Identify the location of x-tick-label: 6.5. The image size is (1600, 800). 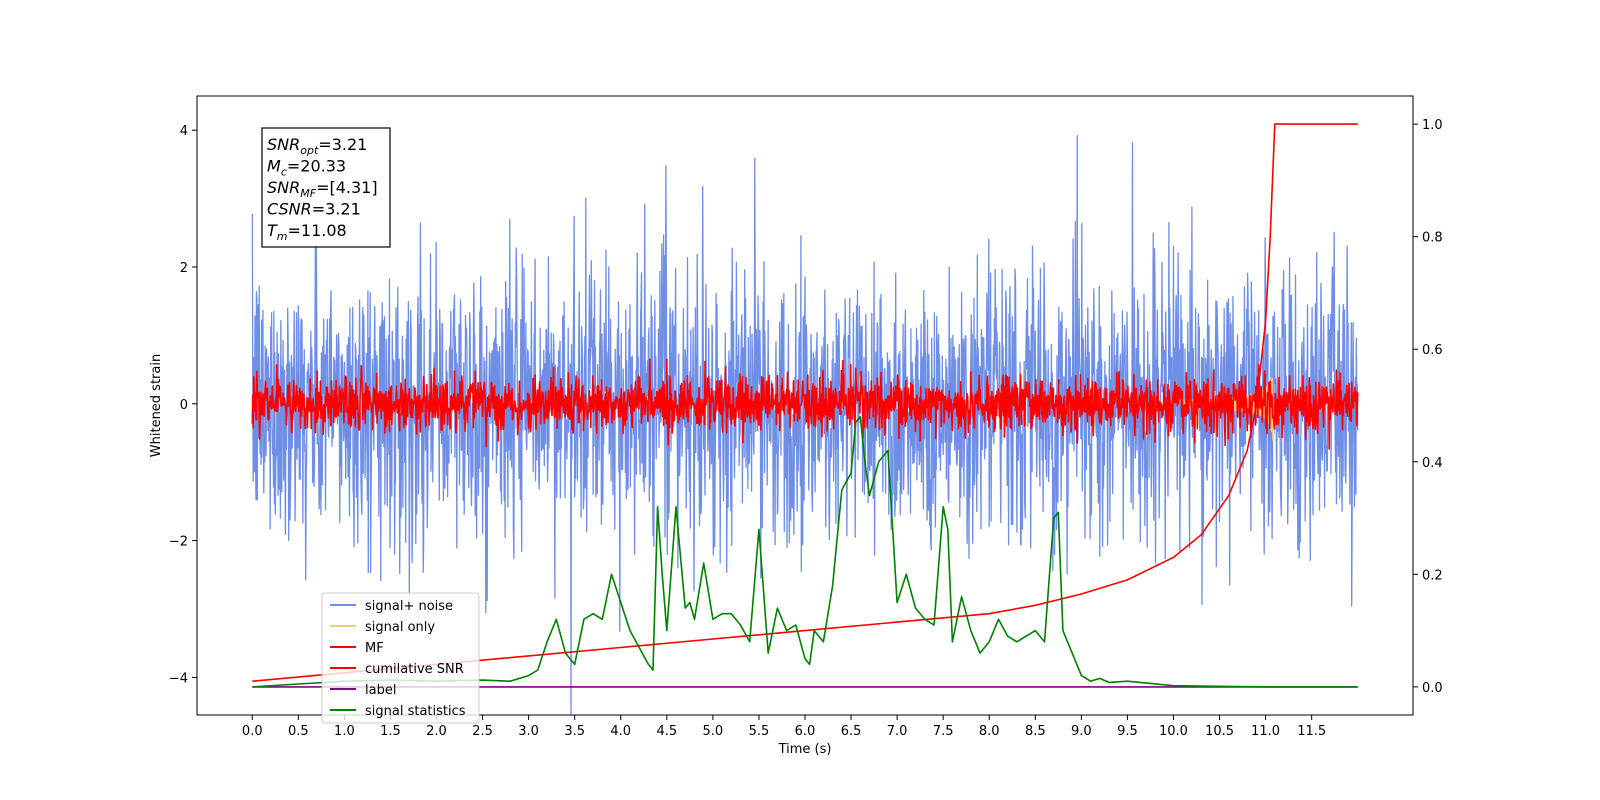
(851, 731).